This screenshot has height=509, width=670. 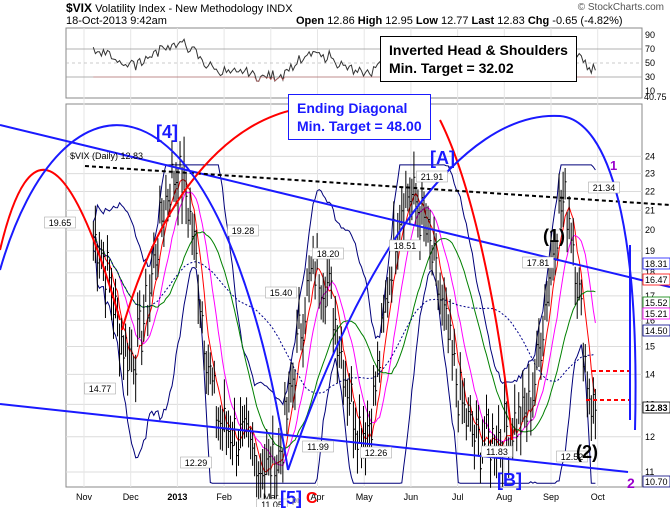 I want to click on x-tick-label: Dec, so click(x=131, y=497).